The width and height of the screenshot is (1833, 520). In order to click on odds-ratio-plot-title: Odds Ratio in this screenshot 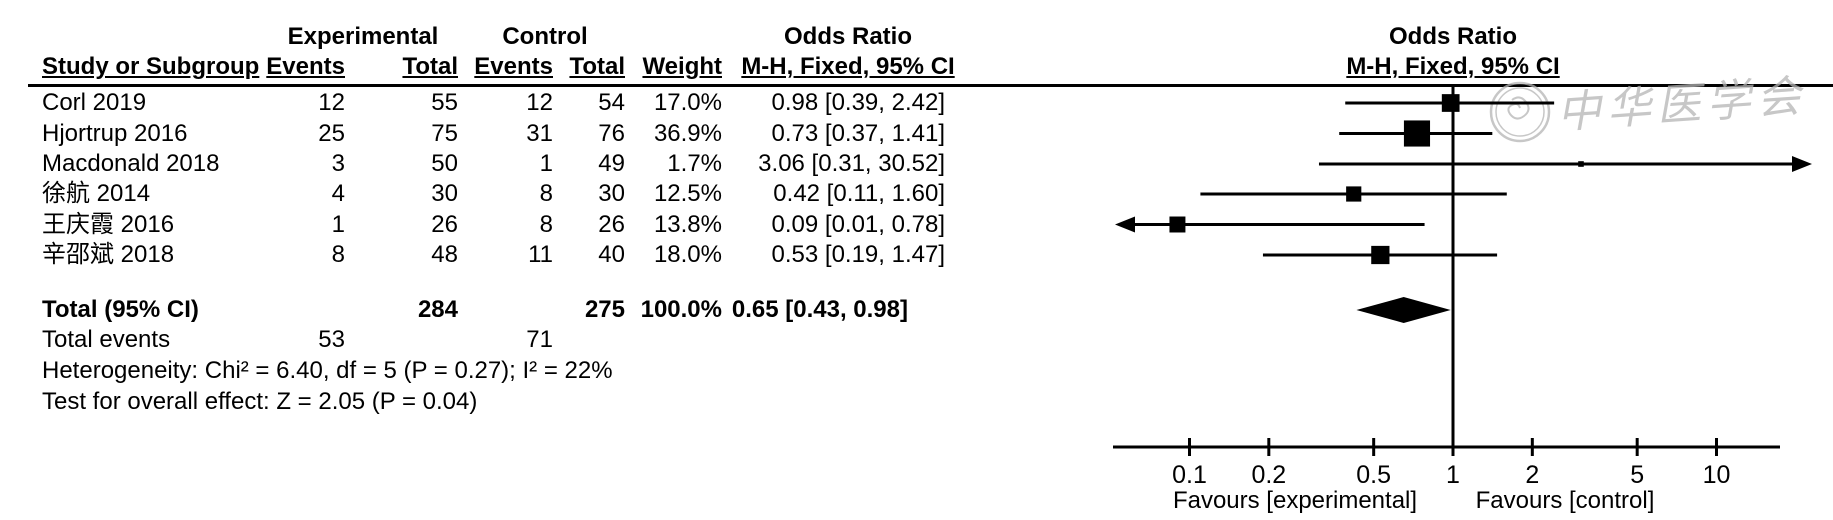, I will do `click(1452, 36)`.